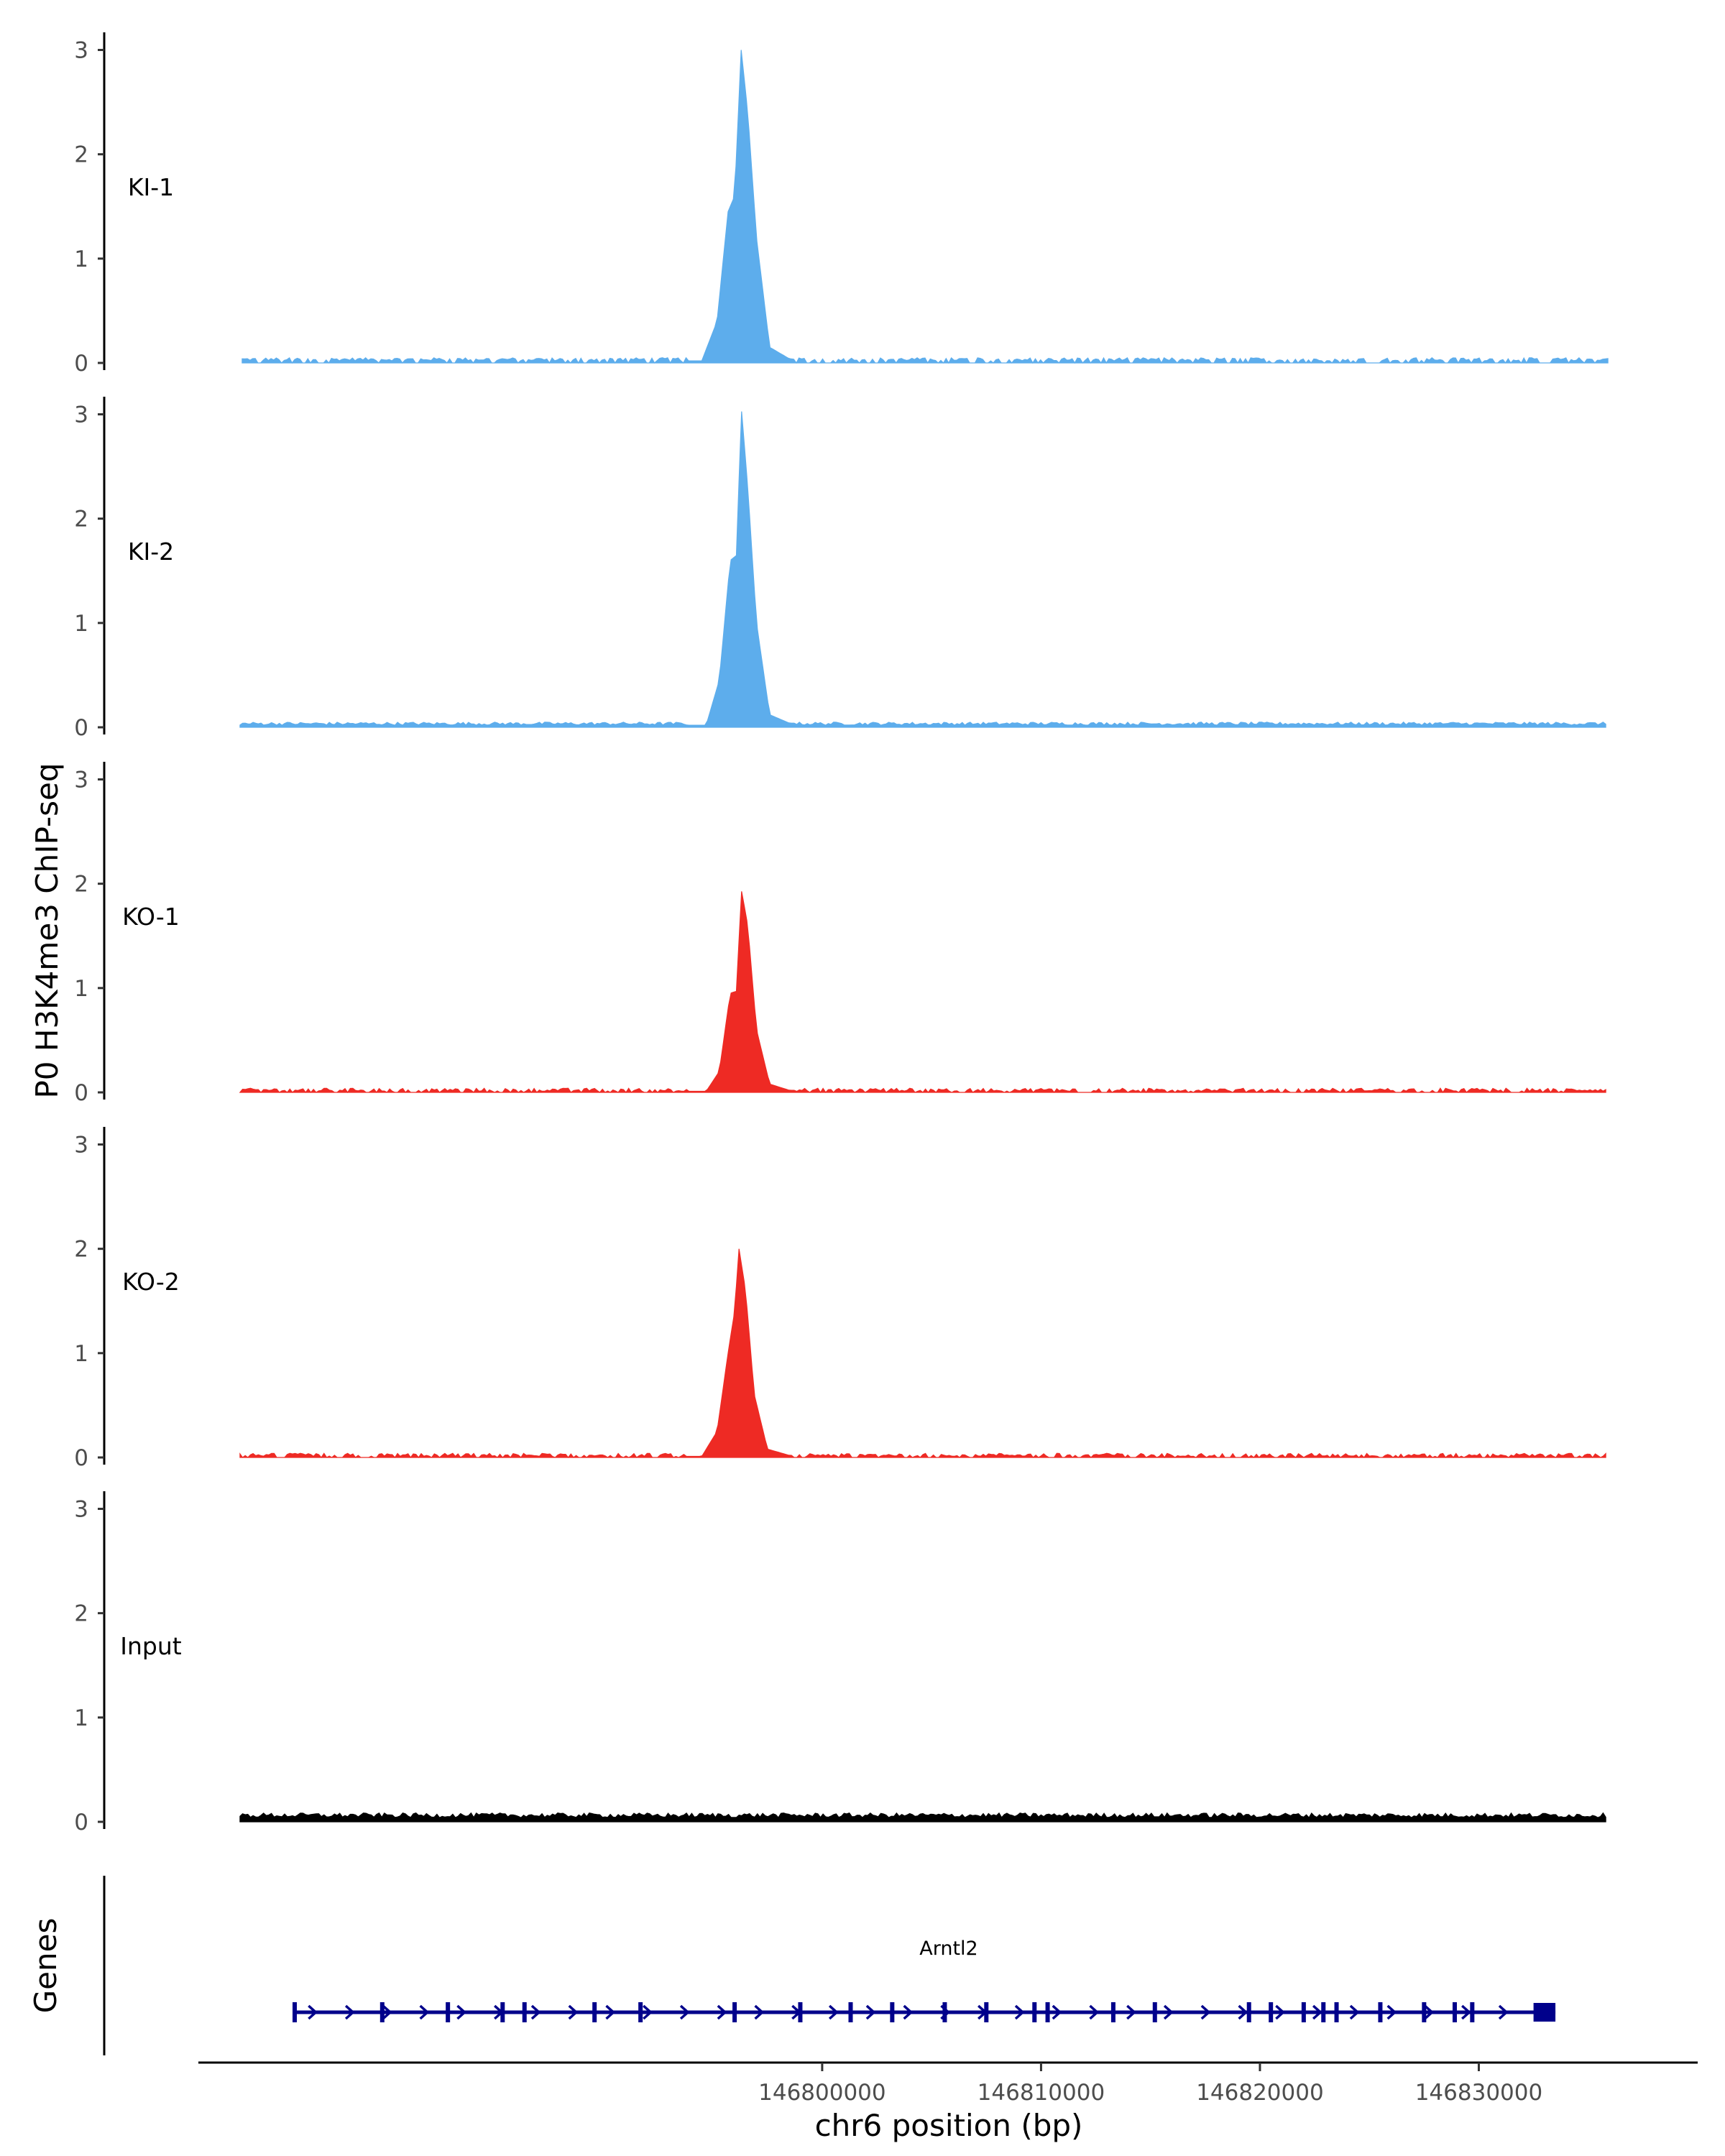 This screenshot has height=2156, width=1725. Describe the element at coordinates (822, 2093) in the screenshot. I see `x-tick-label: 146800000` at that location.